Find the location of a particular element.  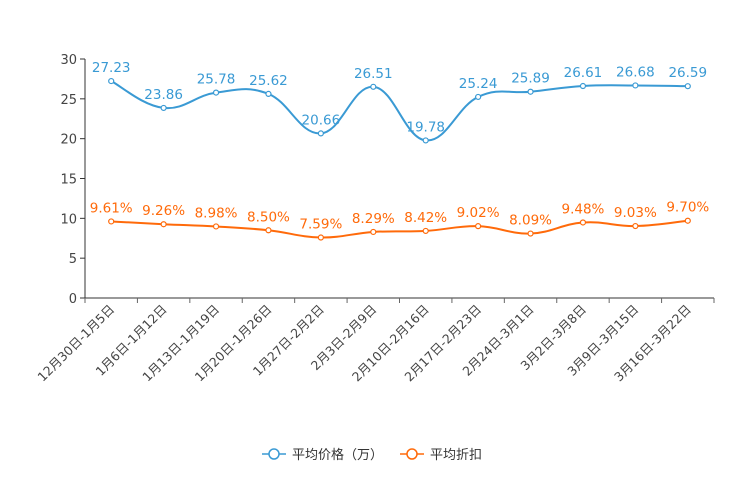

data-label: 19.78 is located at coordinates (425, 127).